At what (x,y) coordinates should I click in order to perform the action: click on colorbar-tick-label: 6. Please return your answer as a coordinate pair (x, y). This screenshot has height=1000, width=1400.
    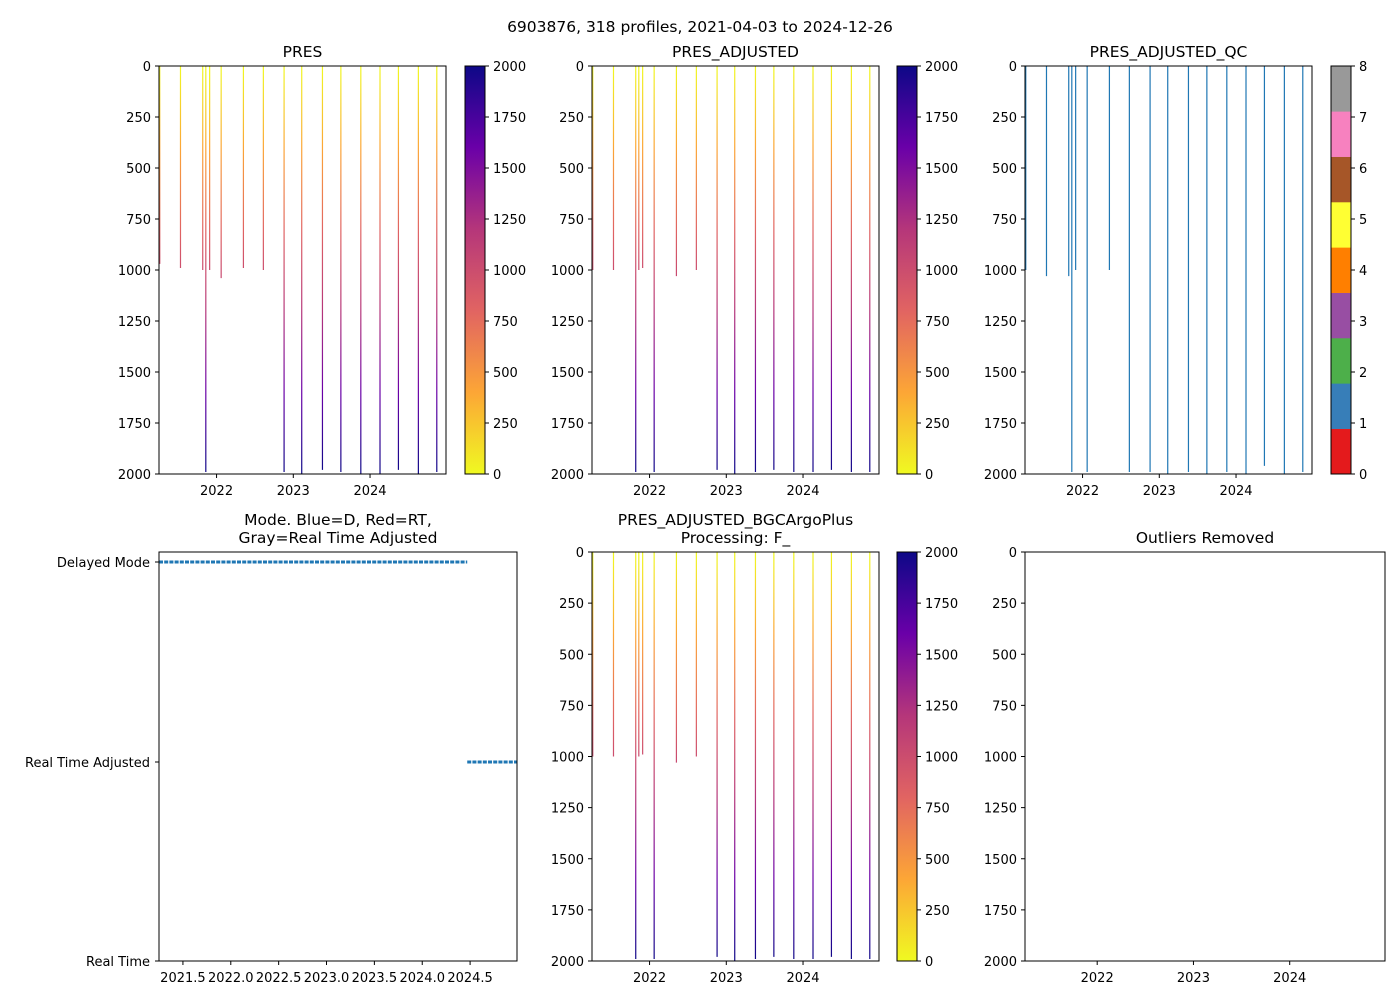
    Looking at the image, I should click on (1363, 169).